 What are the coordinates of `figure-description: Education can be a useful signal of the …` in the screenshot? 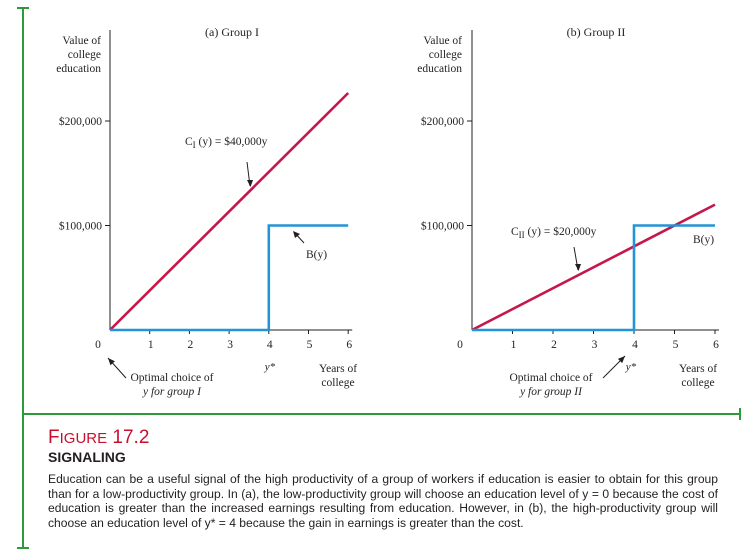 It's located at (383, 501).